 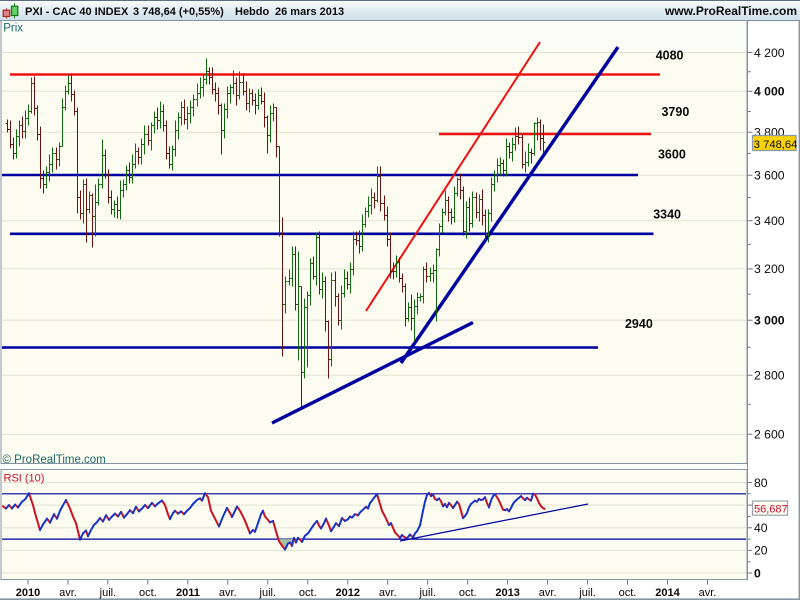 What do you see at coordinates (54, 460) in the screenshot?
I see `svg-text: © ProRealTime.com` at bounding box center [54, 460].